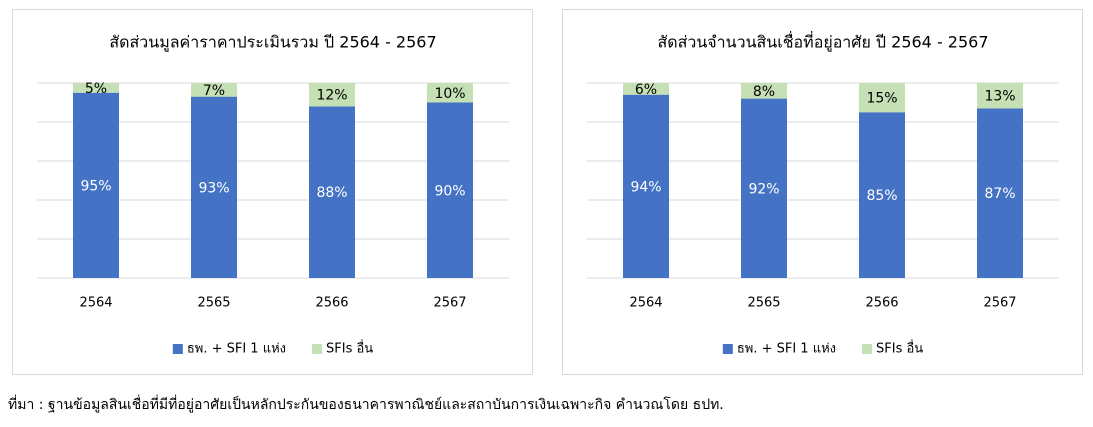 This screenshot has height=427, width=1093. I want to click on data-label: 90%, so click(449, 191).